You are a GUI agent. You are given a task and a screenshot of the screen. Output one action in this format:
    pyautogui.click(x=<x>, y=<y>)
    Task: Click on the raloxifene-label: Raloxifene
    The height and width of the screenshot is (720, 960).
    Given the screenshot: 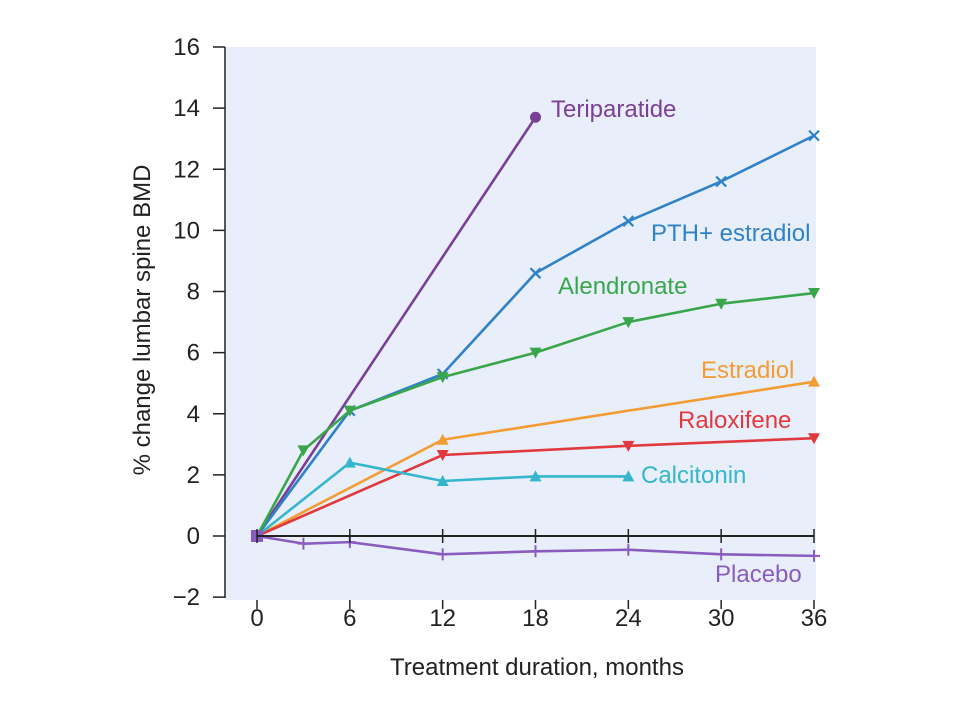 What is the action you would take?
    pyautogui.click(x=734, y=420)
    